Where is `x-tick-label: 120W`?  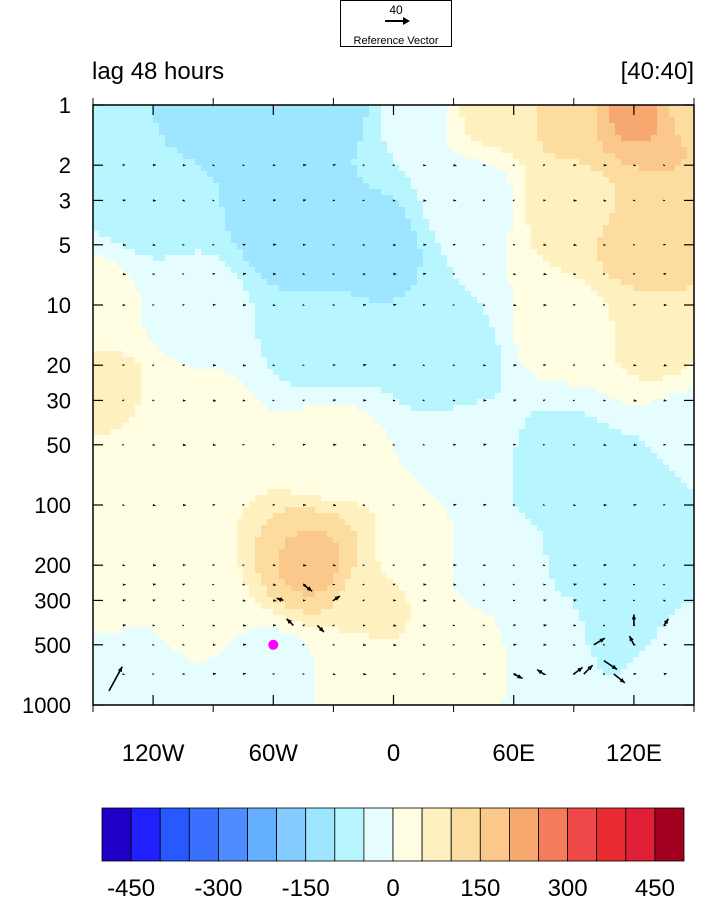 x-tick-label: 120W is located at coordinates (153, 753).